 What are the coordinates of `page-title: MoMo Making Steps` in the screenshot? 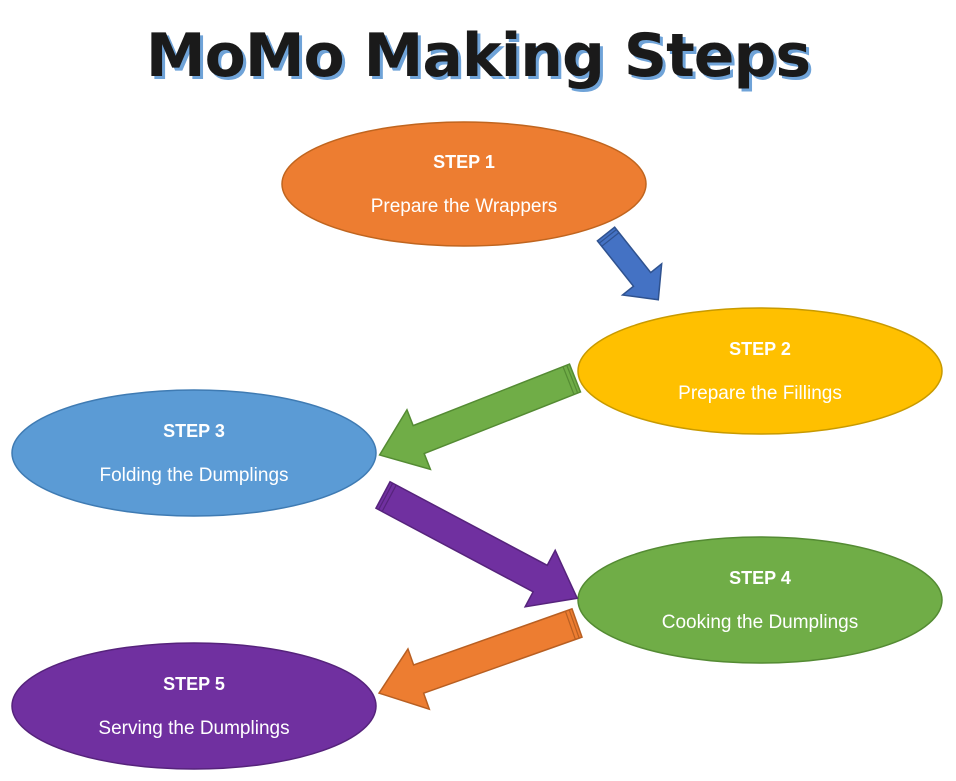 It's located at (478, 56).